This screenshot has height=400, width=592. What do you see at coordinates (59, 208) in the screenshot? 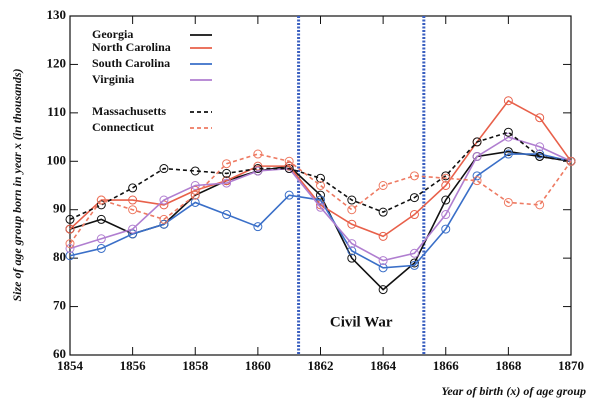
I see `y-tick-label: 90` at bounding box center [59, 208].